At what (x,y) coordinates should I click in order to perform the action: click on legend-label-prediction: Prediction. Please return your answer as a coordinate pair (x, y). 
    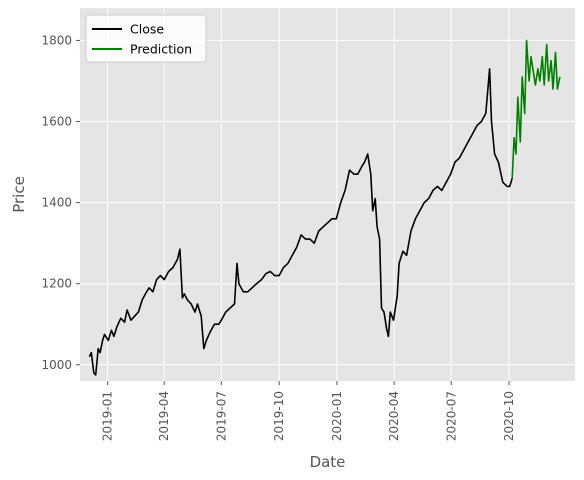
    Looking at the image, I should click on (161, 49).